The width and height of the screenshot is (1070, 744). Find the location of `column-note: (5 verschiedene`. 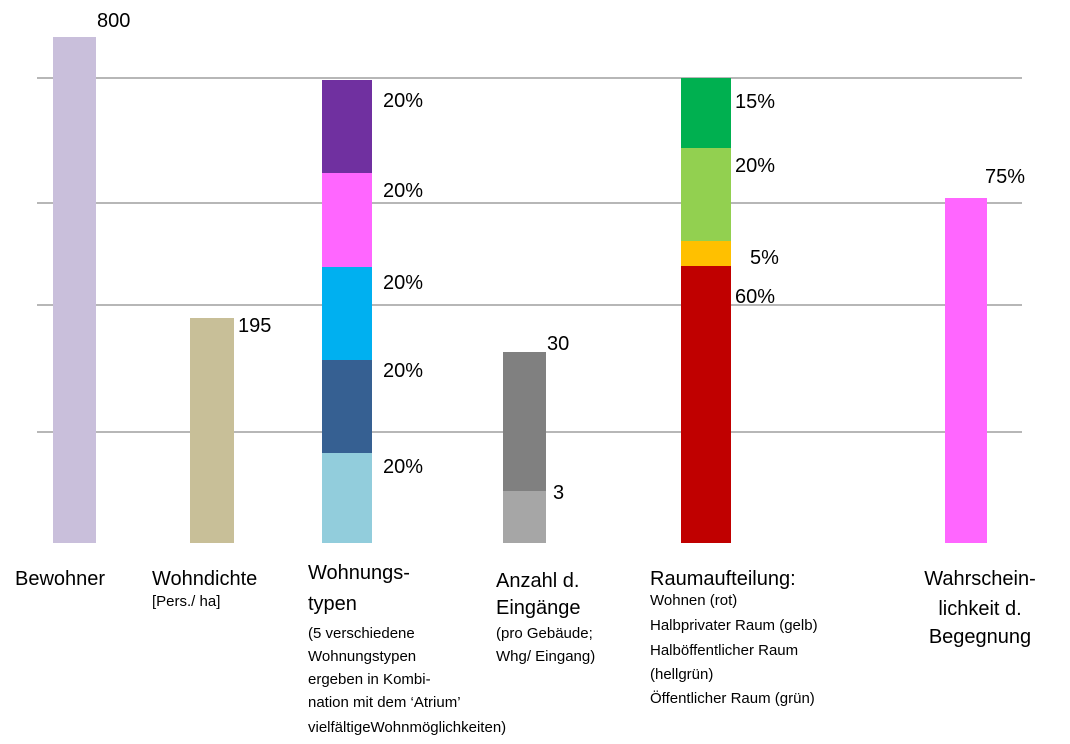

column-note: (5 verschiedene is located at coordinates (361, 633).